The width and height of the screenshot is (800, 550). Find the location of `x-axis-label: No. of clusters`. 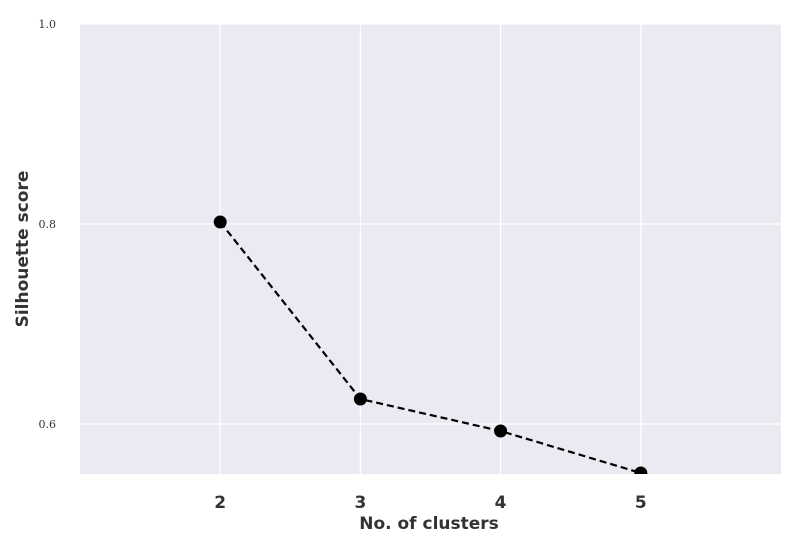

x-axis-label: No. of clusters is located at coordinates (429, 524).